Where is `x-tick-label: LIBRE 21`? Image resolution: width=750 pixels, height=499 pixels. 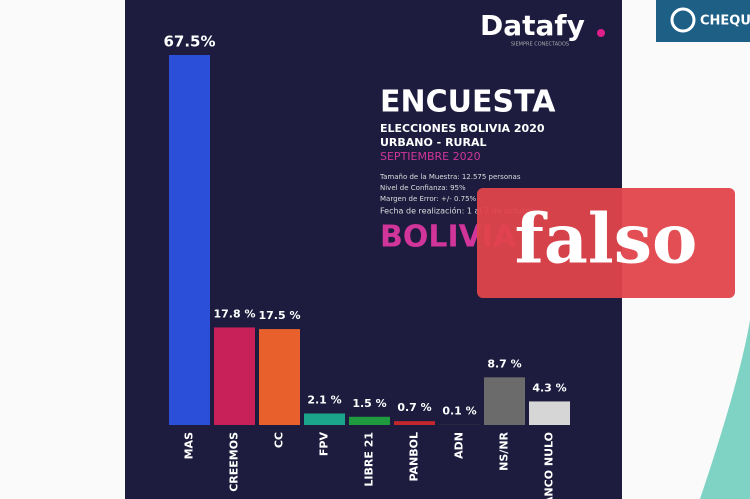
x-tick-label: LIBRE 21 is located at coordinates (369, 459).